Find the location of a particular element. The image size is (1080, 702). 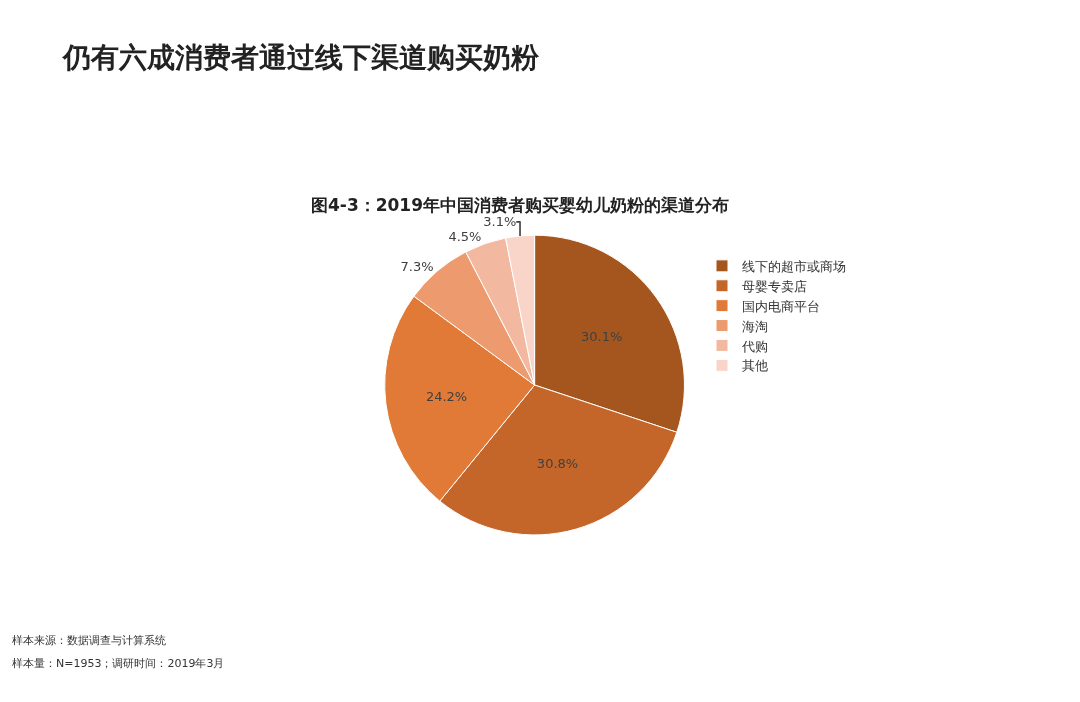

data-label: 30.1% is located at coordinates (602, 337).